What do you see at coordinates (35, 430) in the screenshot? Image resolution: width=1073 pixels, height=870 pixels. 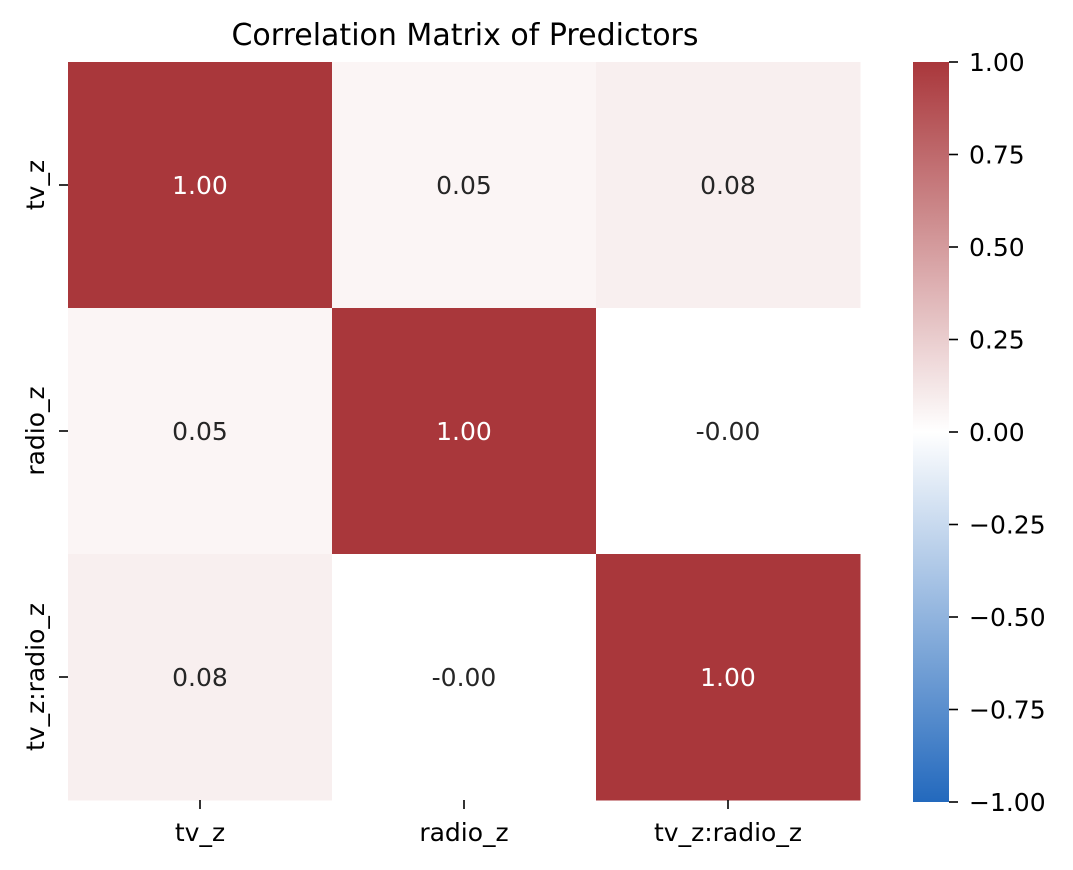 I see `y-tick-label: radio_z` at bounding box center [35, 430].